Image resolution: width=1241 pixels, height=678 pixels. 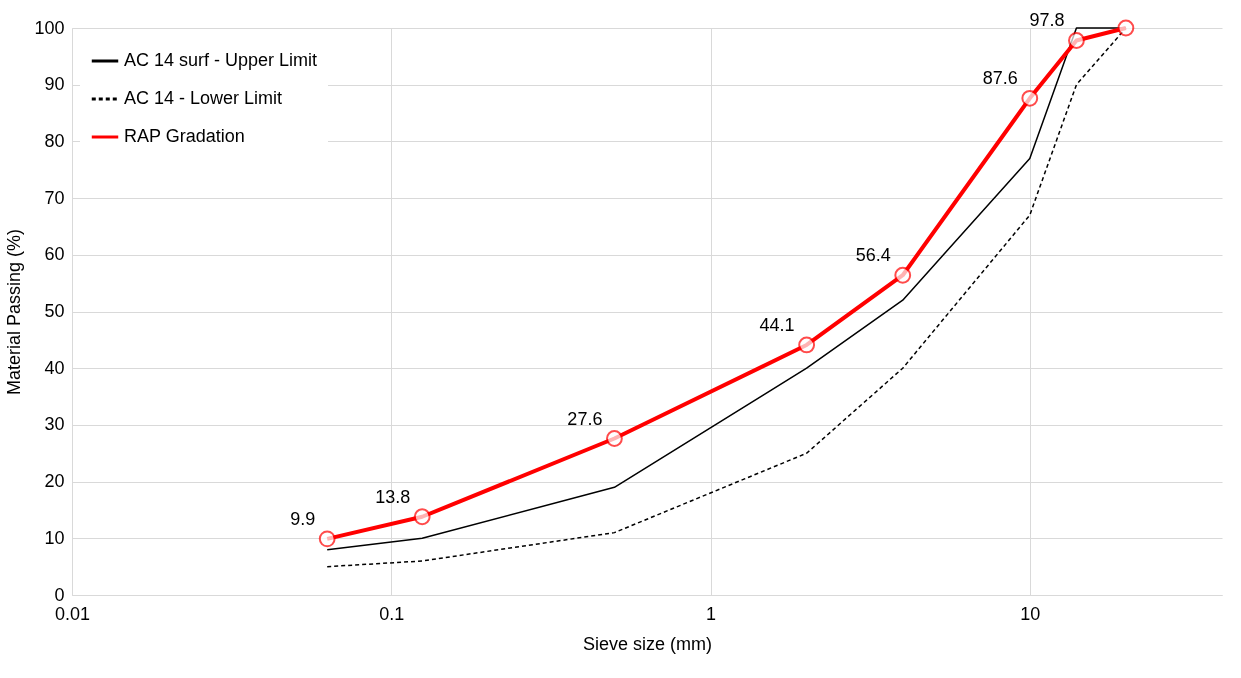 I want to click on legend-label: AC 14 surf - Upper Limit, so click(x=221, y=60).